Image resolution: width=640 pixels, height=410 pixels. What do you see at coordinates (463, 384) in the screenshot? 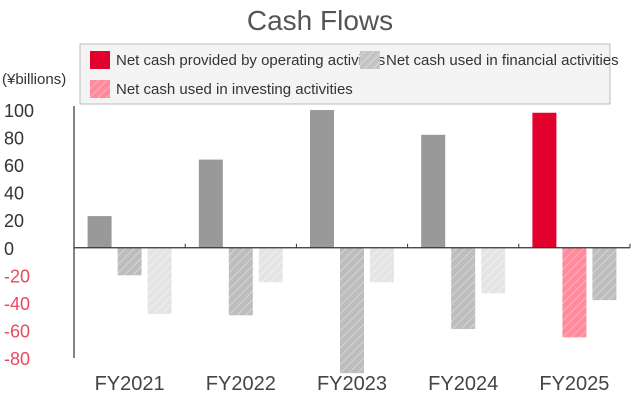
I see `x-category-label: FY2024` at bounding box center [463, 384].